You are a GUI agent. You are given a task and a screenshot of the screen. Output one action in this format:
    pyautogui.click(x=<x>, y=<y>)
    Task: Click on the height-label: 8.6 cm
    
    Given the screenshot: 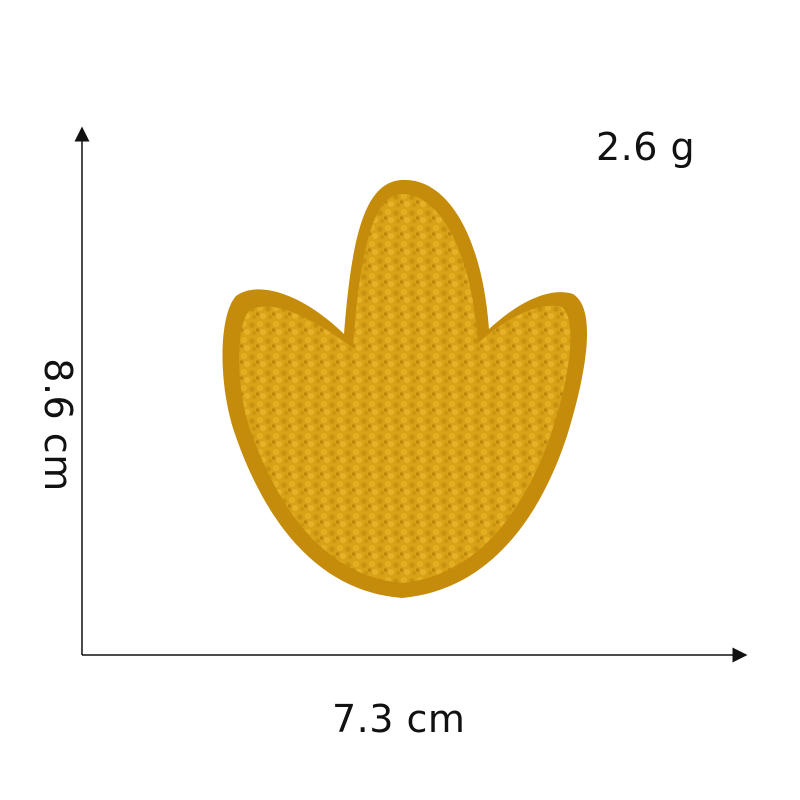 What is the action you would take?
    pyautogui.click(x=58, y=425)
    